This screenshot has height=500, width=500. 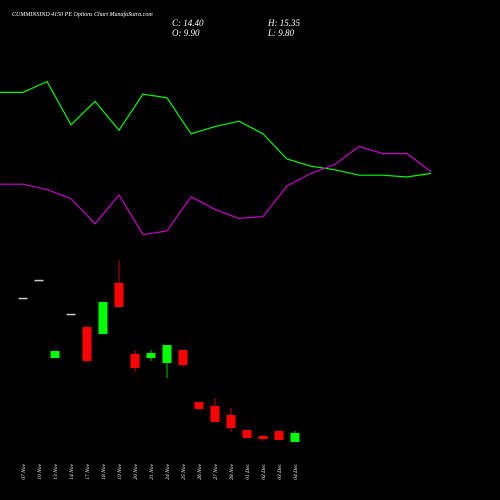 What do you see at coordinates (200, 471) in the screenshot?
I see `x-tick-label: 26 Nov` at bounding box center [200, 471].